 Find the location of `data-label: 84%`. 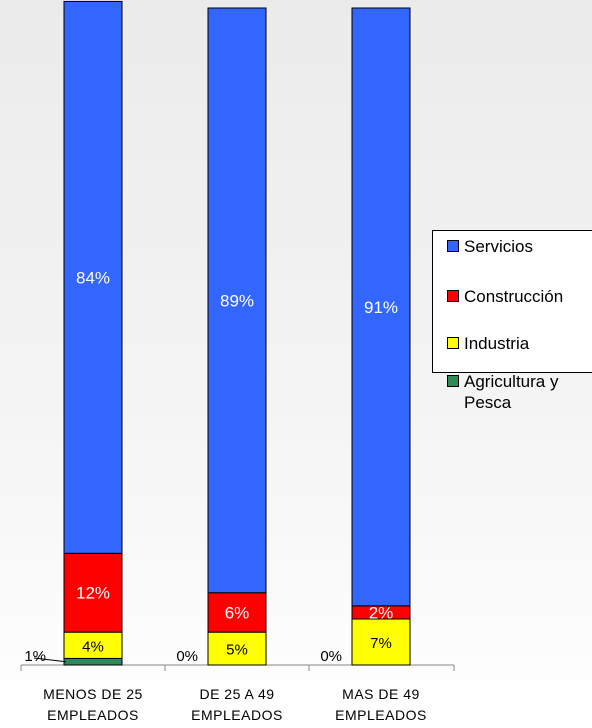

data-label: 84% is located at coordinates (93, 277).